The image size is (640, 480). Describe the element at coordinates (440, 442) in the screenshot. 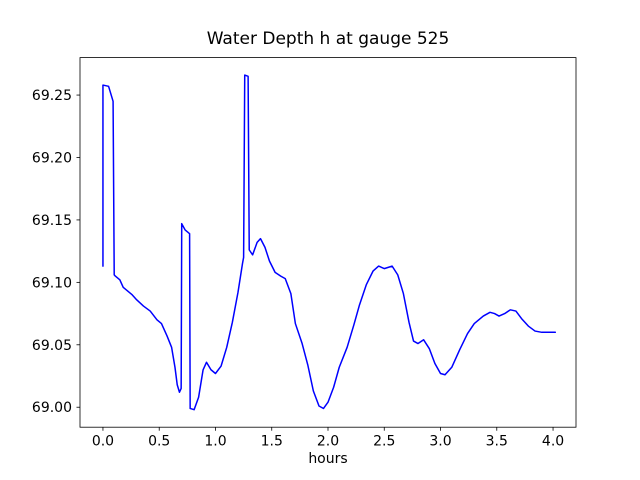

I see `x-tick-label: 3.0` at that location.